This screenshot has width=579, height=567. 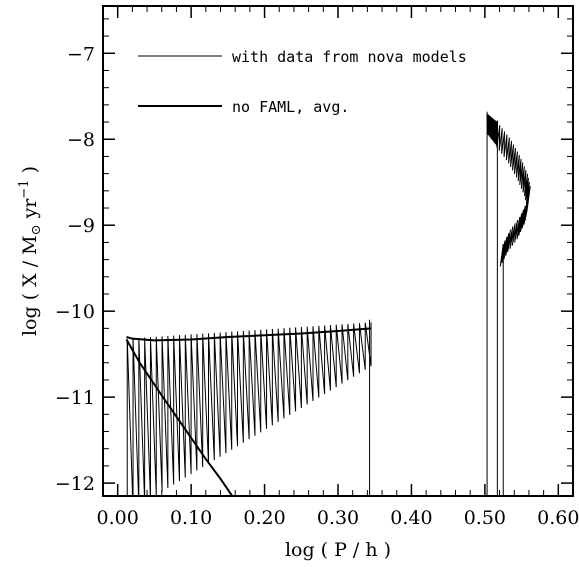 I want to click on legend: with data from nova models no FAML, avg., so click(x=302, y=82).